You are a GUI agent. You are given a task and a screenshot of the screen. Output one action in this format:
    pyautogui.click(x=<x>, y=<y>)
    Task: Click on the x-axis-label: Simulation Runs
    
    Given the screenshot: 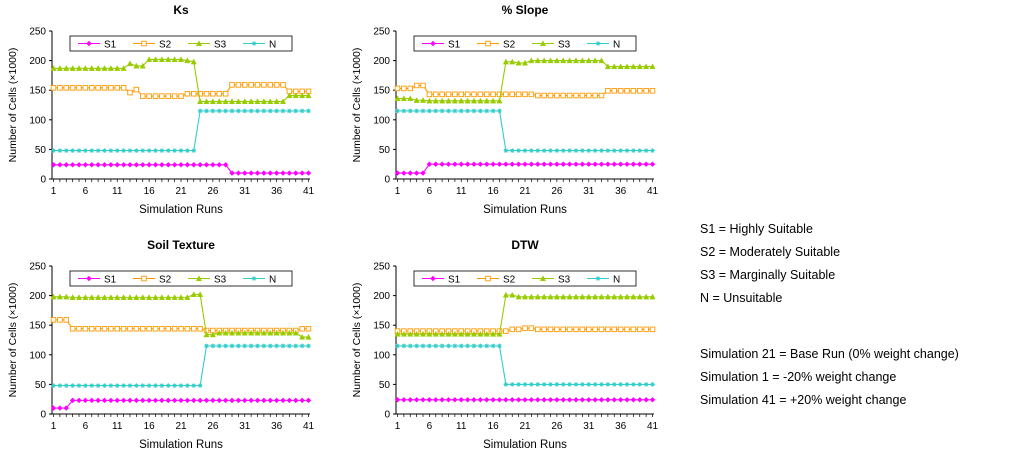 What is the action you would take?
    pyautogui.click(x=525, y=445)
    